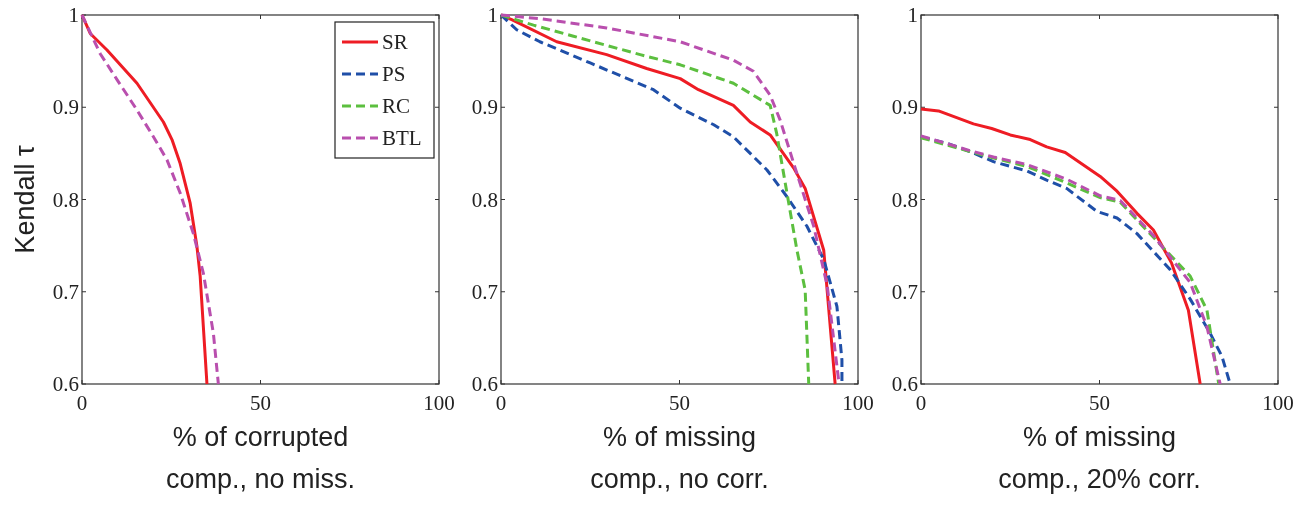  What do you see at coordinates (394, 74) in the screenshot?
I see `legend-label: PS` at bounding box center [394, 74].